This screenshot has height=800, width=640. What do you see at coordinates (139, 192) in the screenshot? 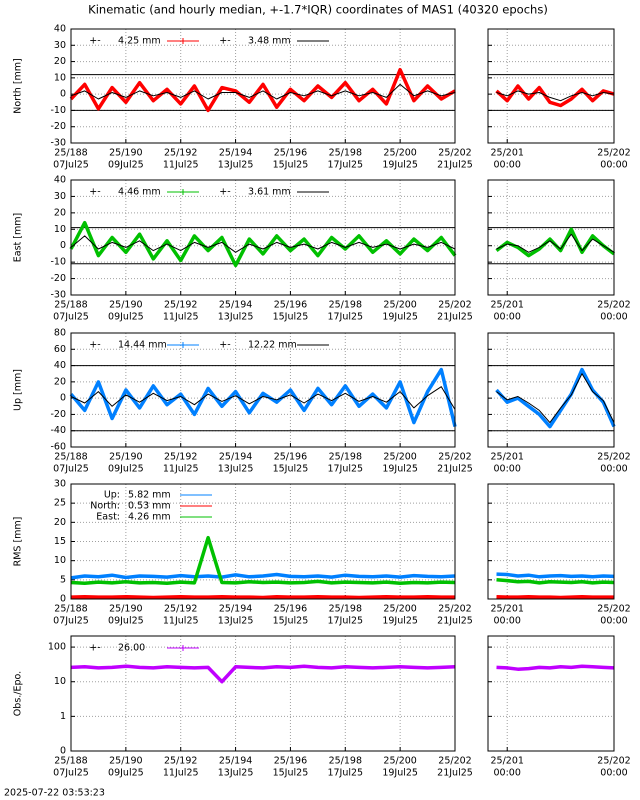
I see `legend-label: 4.46 mm` at bounding box center [139, 192].